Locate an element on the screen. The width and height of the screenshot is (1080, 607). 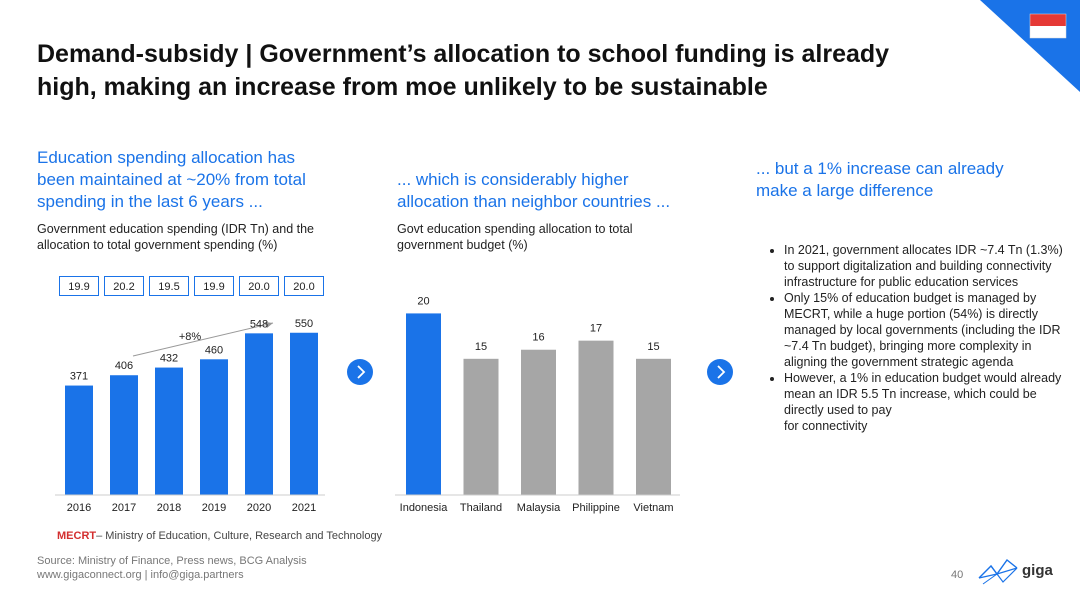
footnote-abbr: MECRT is located at coordinates (77, 536).